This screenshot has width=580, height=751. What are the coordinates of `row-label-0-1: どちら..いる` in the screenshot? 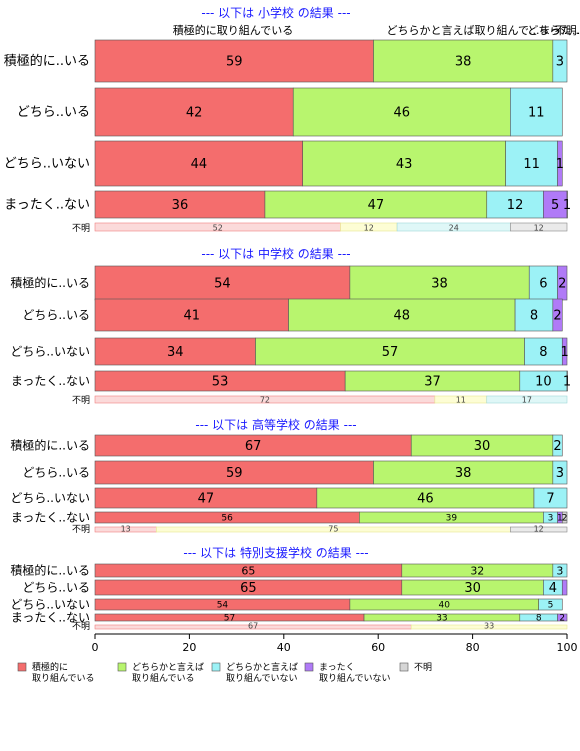 It's located at (53, 112).